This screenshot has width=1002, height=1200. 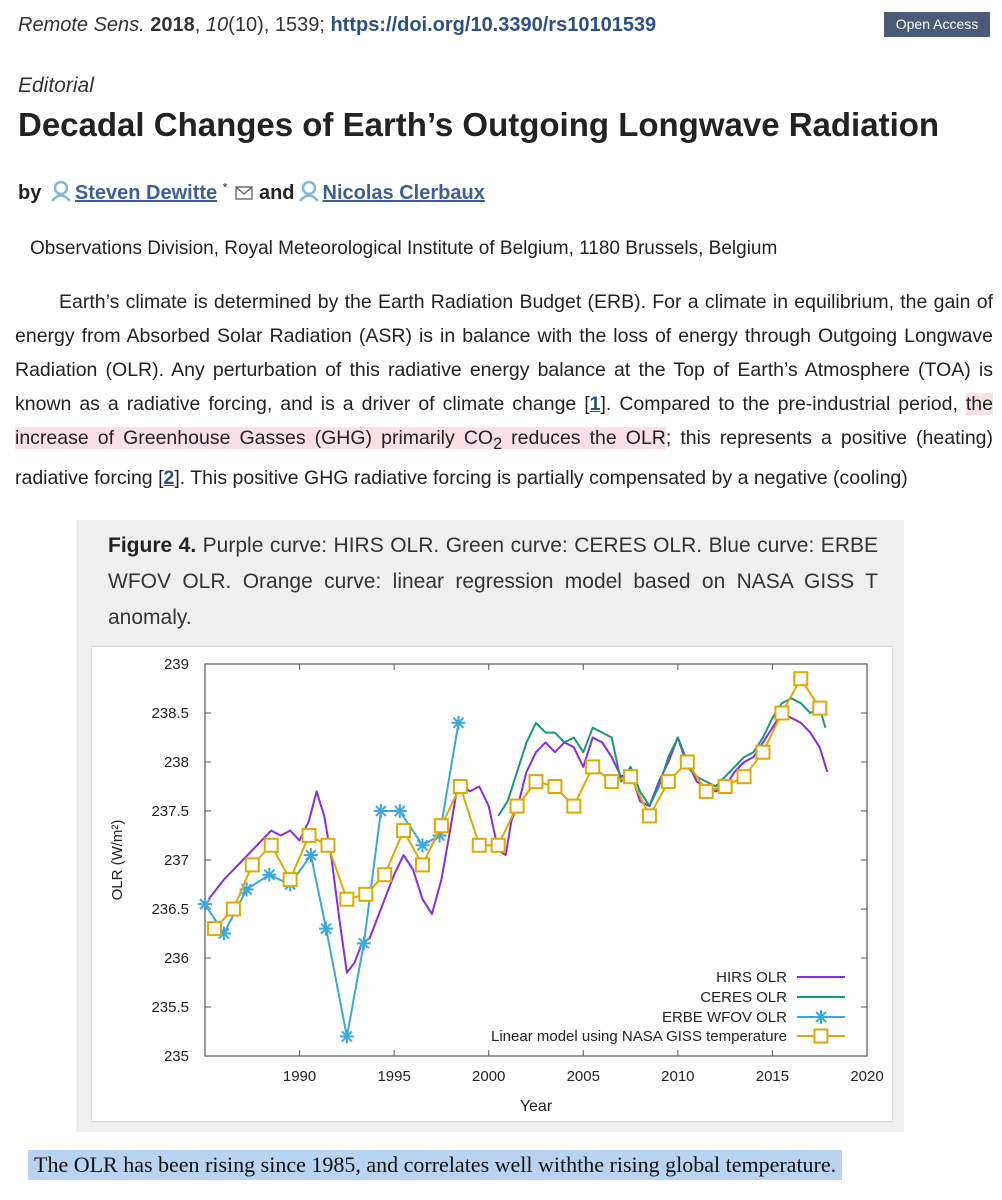 I want to click on legend-label: HIRS OLR, so click(x=751, y=977).